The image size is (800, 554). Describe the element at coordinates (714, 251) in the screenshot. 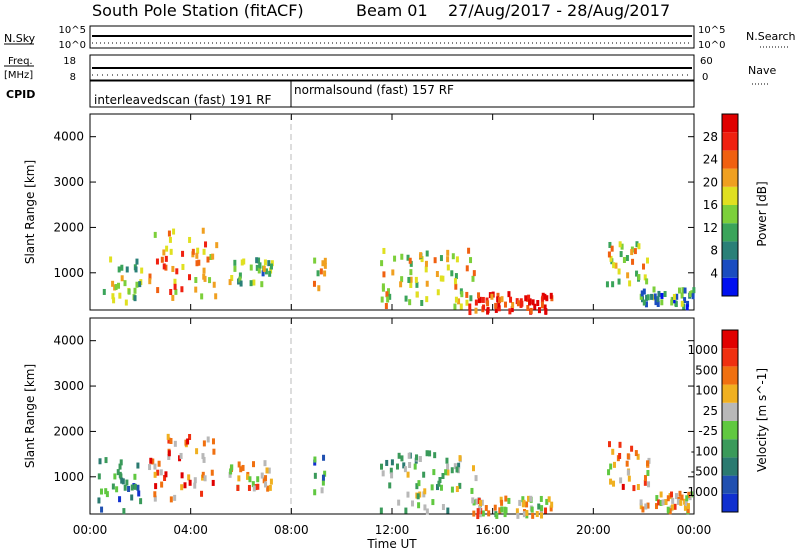

I see `colorbar-tick-label: 8` at that location.